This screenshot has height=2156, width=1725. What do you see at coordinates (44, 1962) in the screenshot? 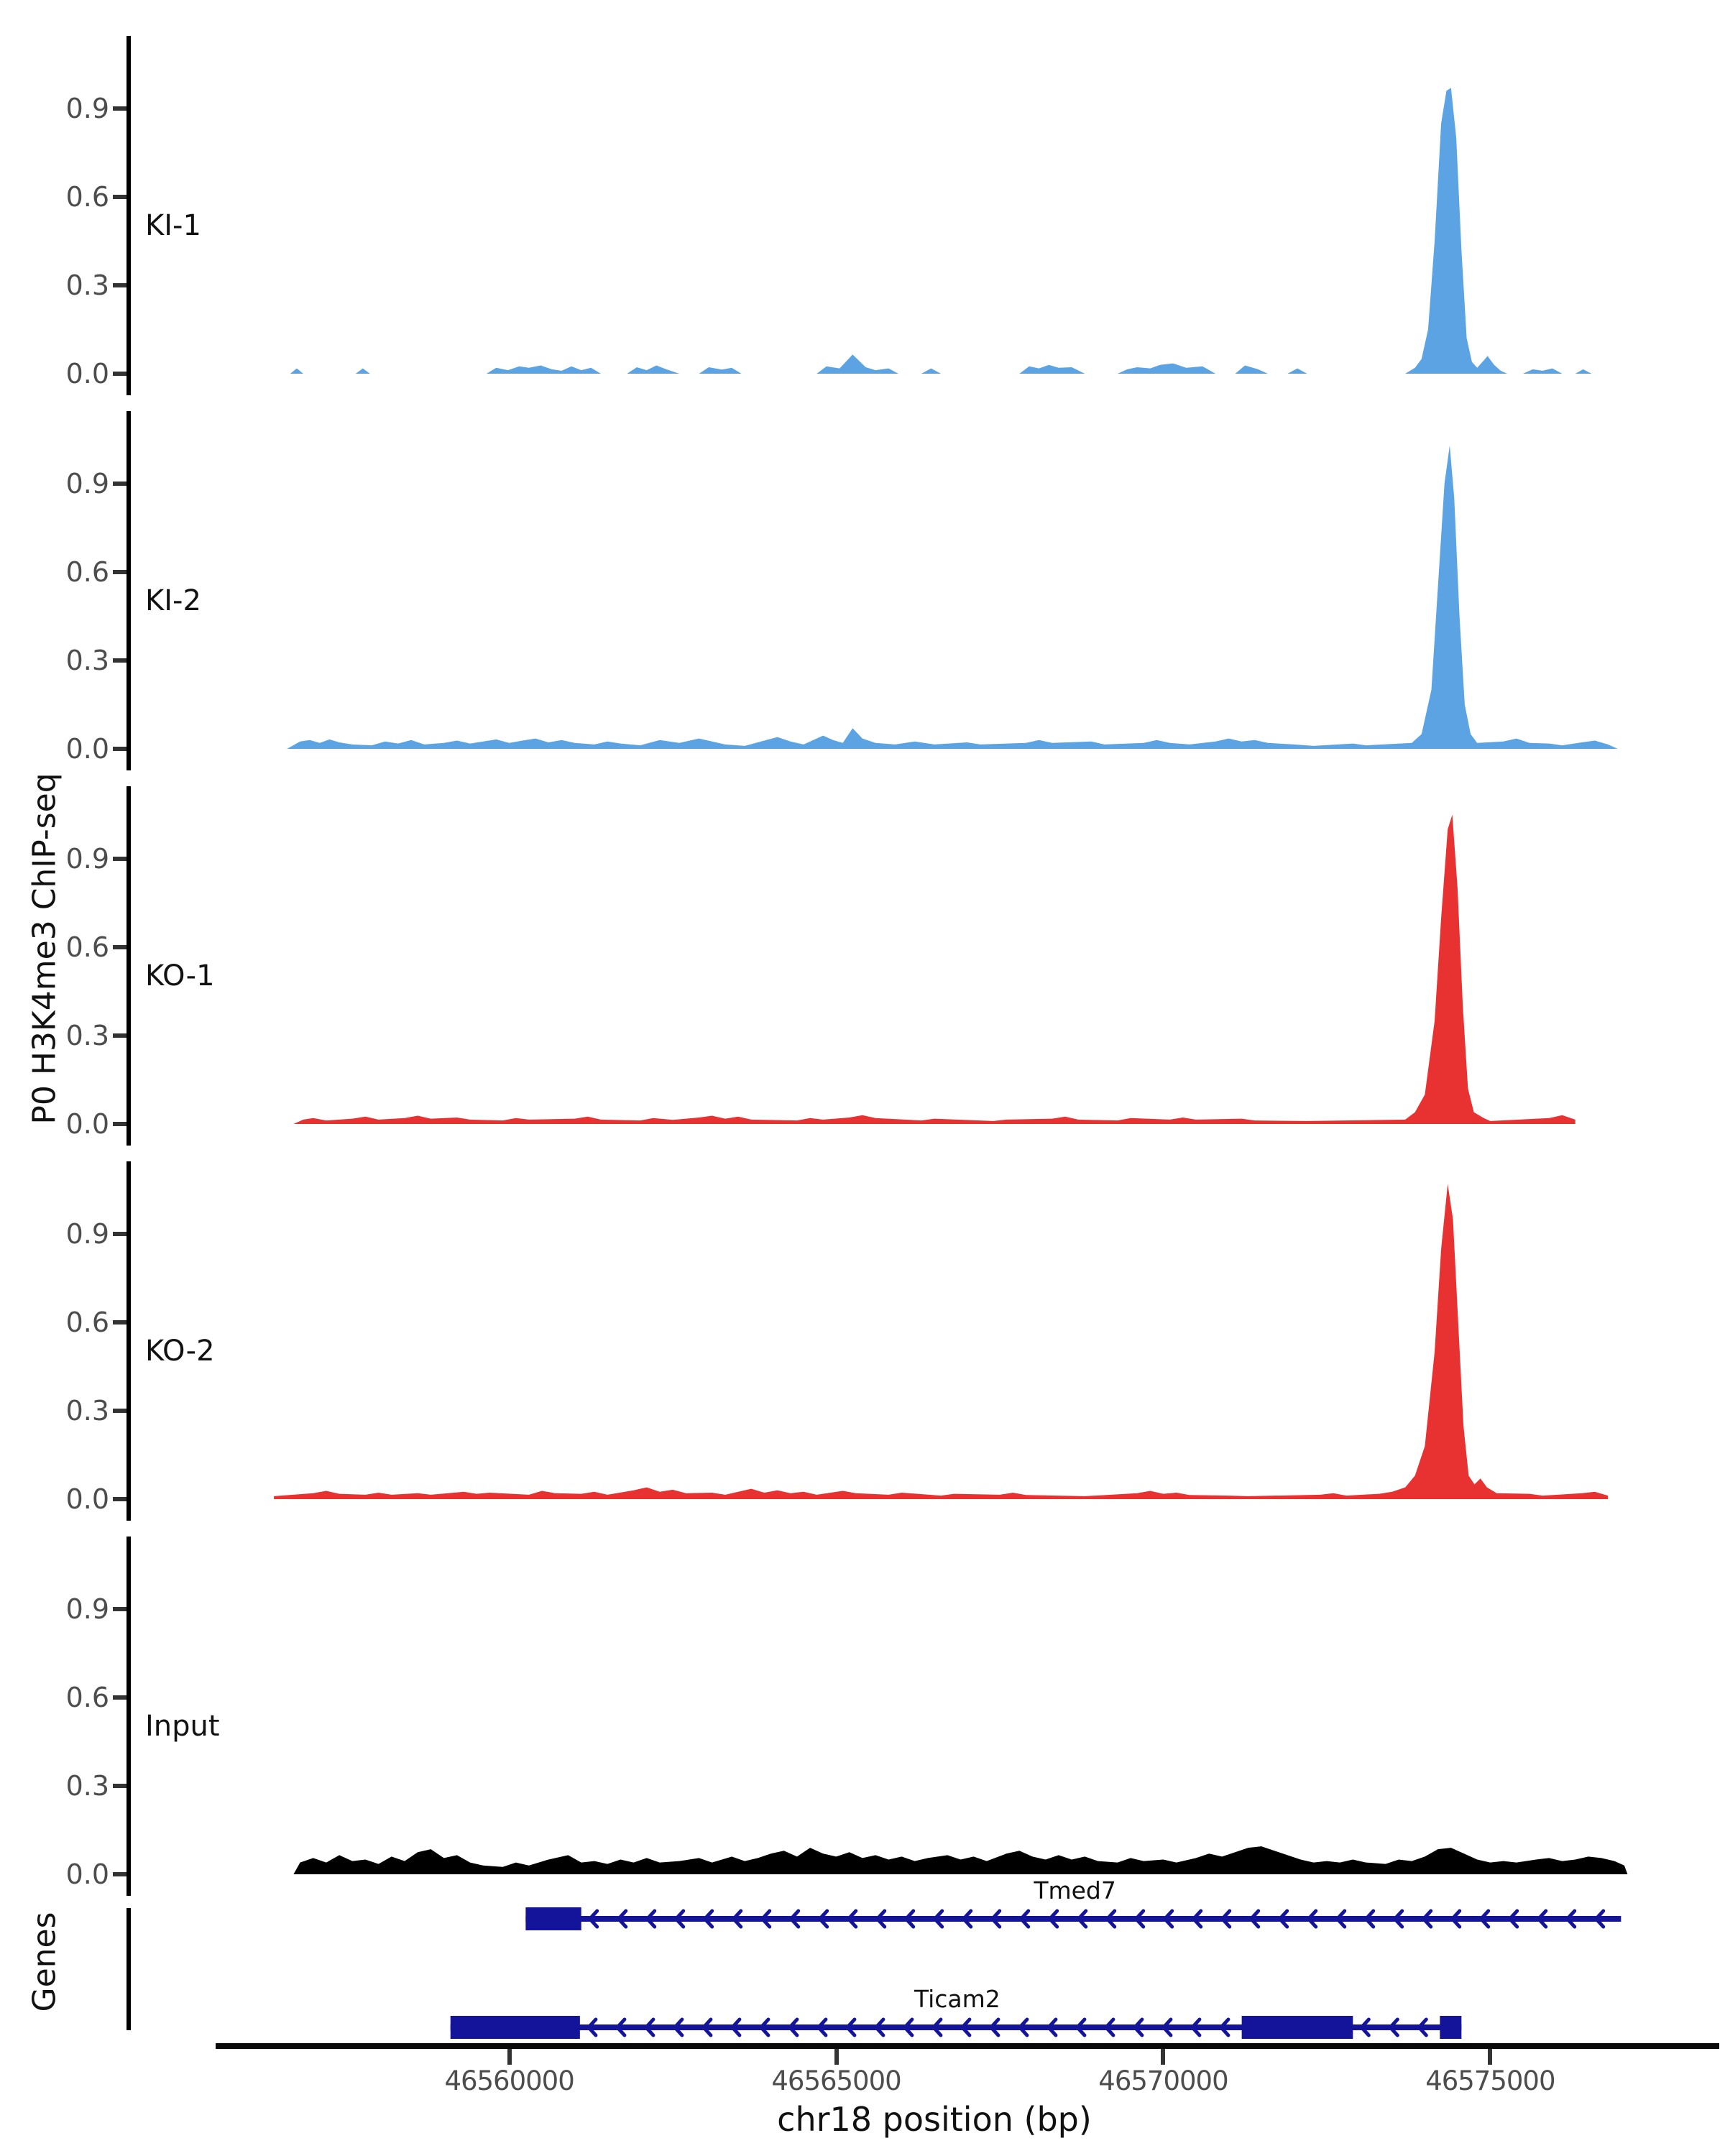
I see `y-axis-label-genes: Genes` at bounding box center [44, 1962].